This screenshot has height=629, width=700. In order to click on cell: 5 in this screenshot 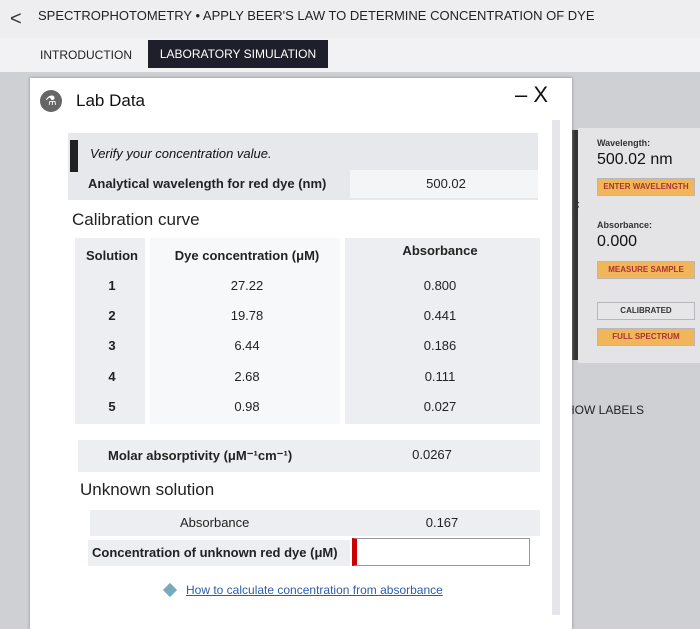, I will do `click(112, 406)`.